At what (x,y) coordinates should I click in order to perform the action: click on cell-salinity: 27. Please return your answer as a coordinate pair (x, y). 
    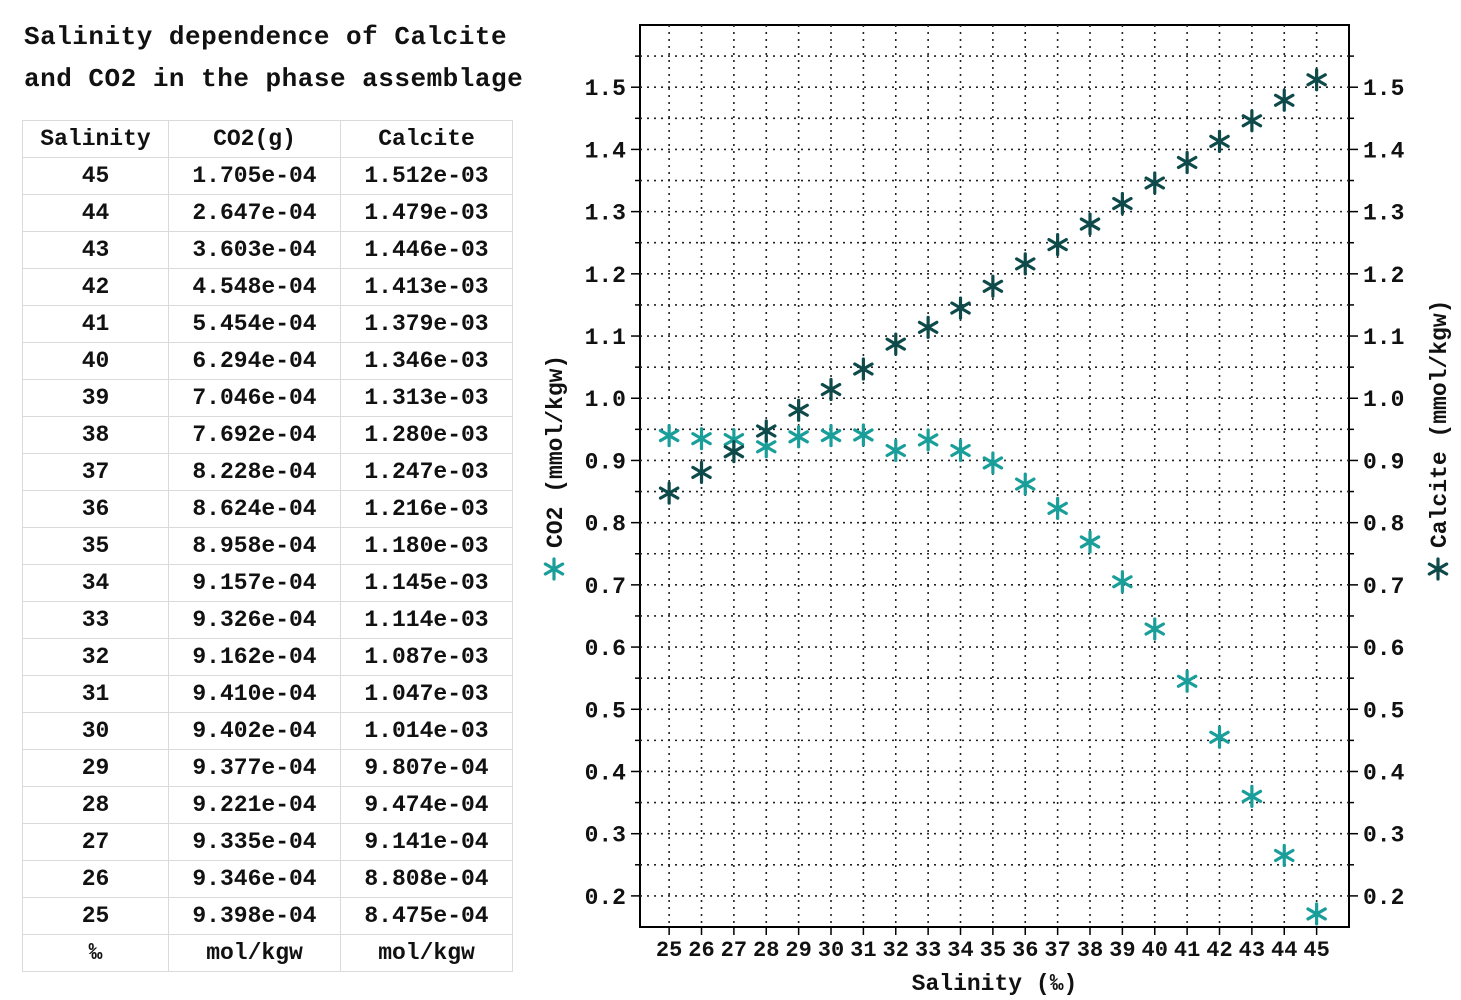
    Looking at the image, I should click on (95, 842).